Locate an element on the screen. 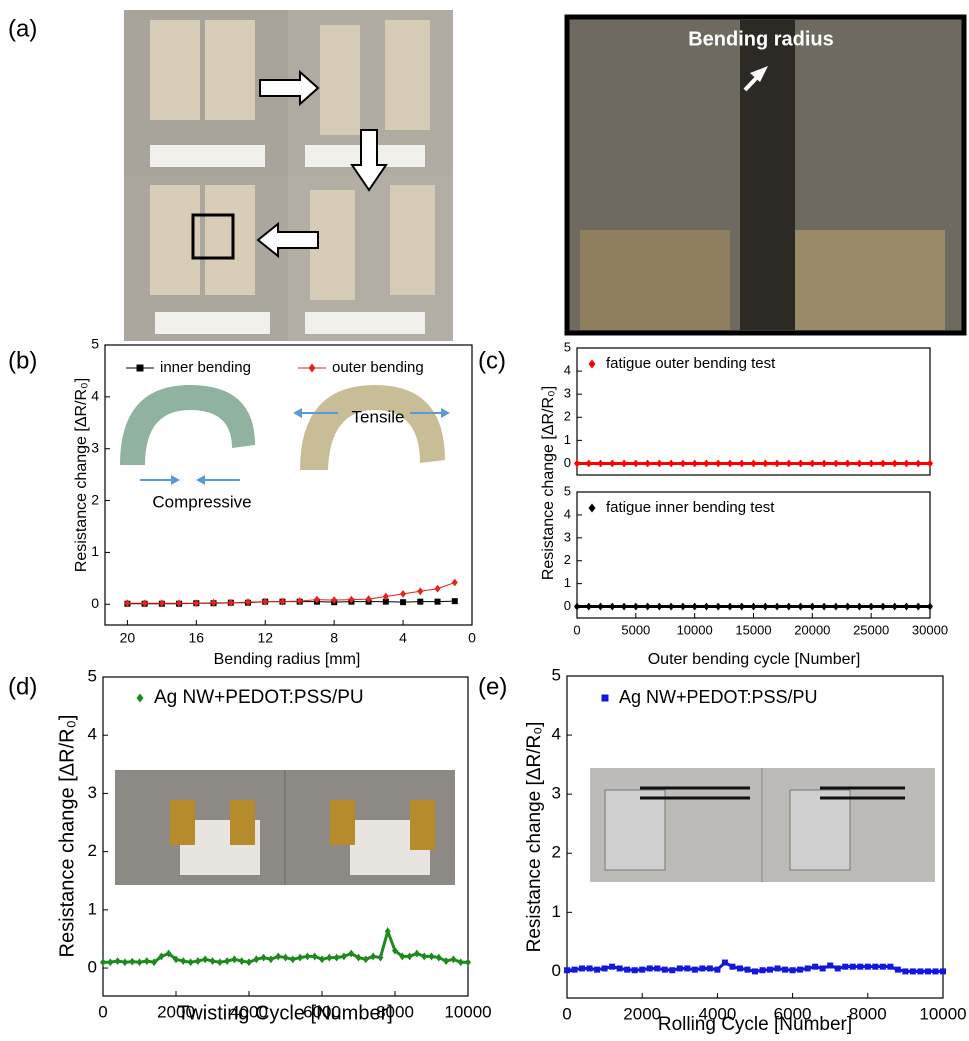  bending-insets is located at coordinates (285, 435).